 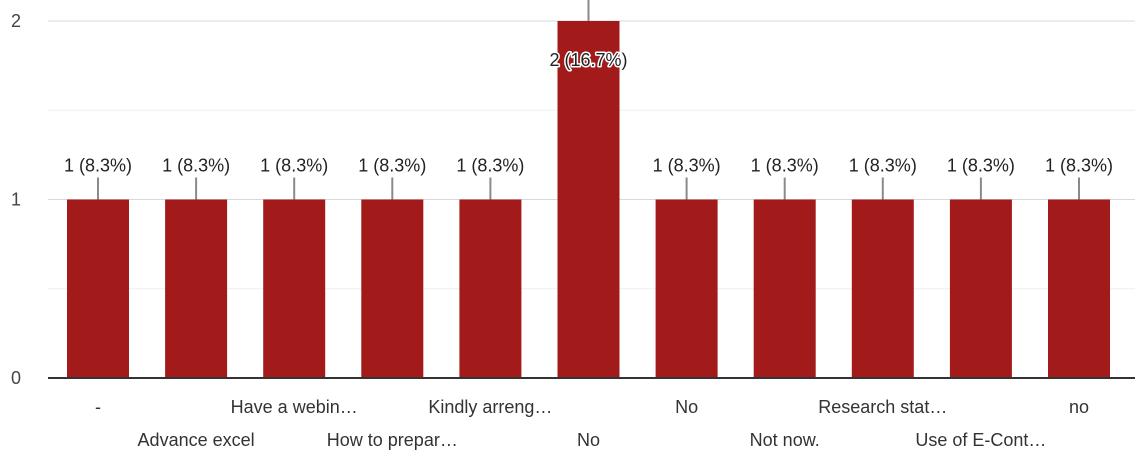 What do you see at coordinates (785, 440) in the screenshot?
I see `x-tick-label: Not now.` at bounding box center [785, 440].